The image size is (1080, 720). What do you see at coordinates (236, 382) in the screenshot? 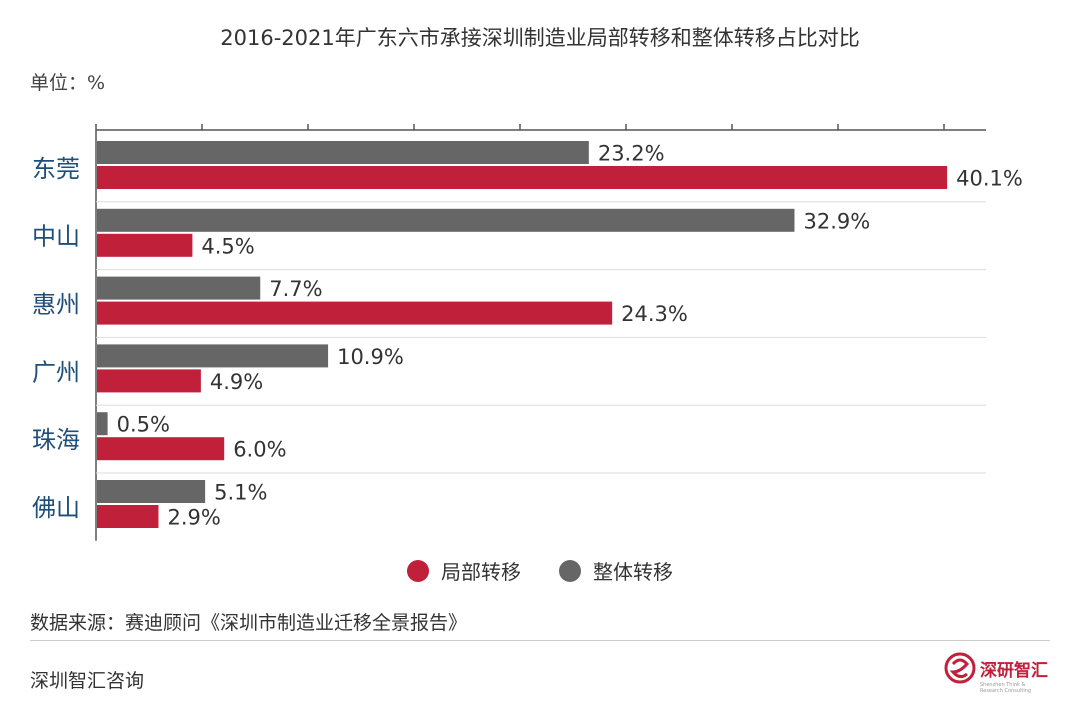
I see `data-label: 4.9%` at bounding box center [236, 382].